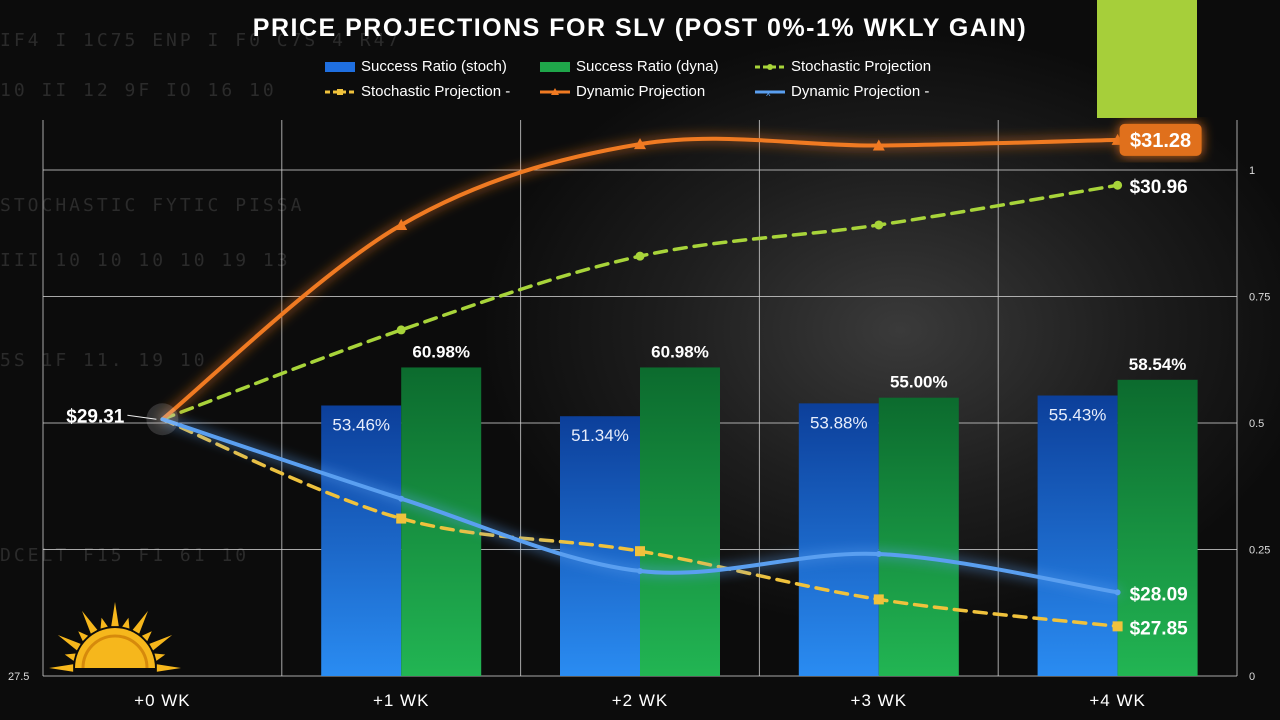 This screenshot has width=1280, height=720. I want to click on secondary-axis-tick-label: 1, so click(1252, 171).